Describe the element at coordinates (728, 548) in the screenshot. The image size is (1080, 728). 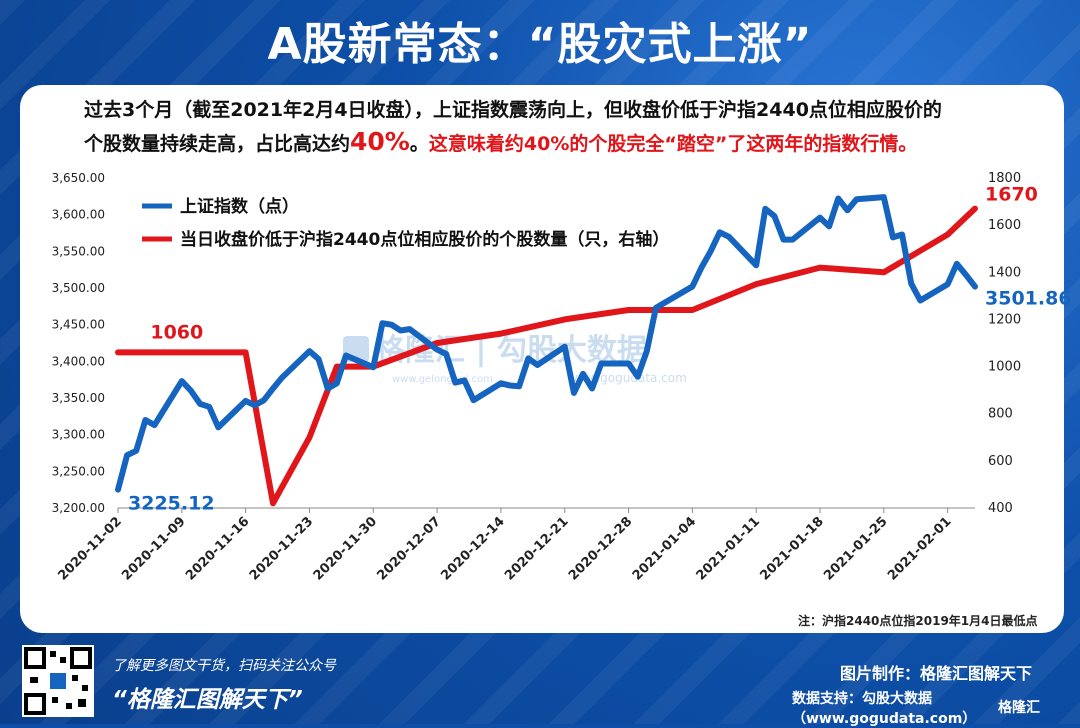
I see `x-tick-label: 2021-01-11` at that location.